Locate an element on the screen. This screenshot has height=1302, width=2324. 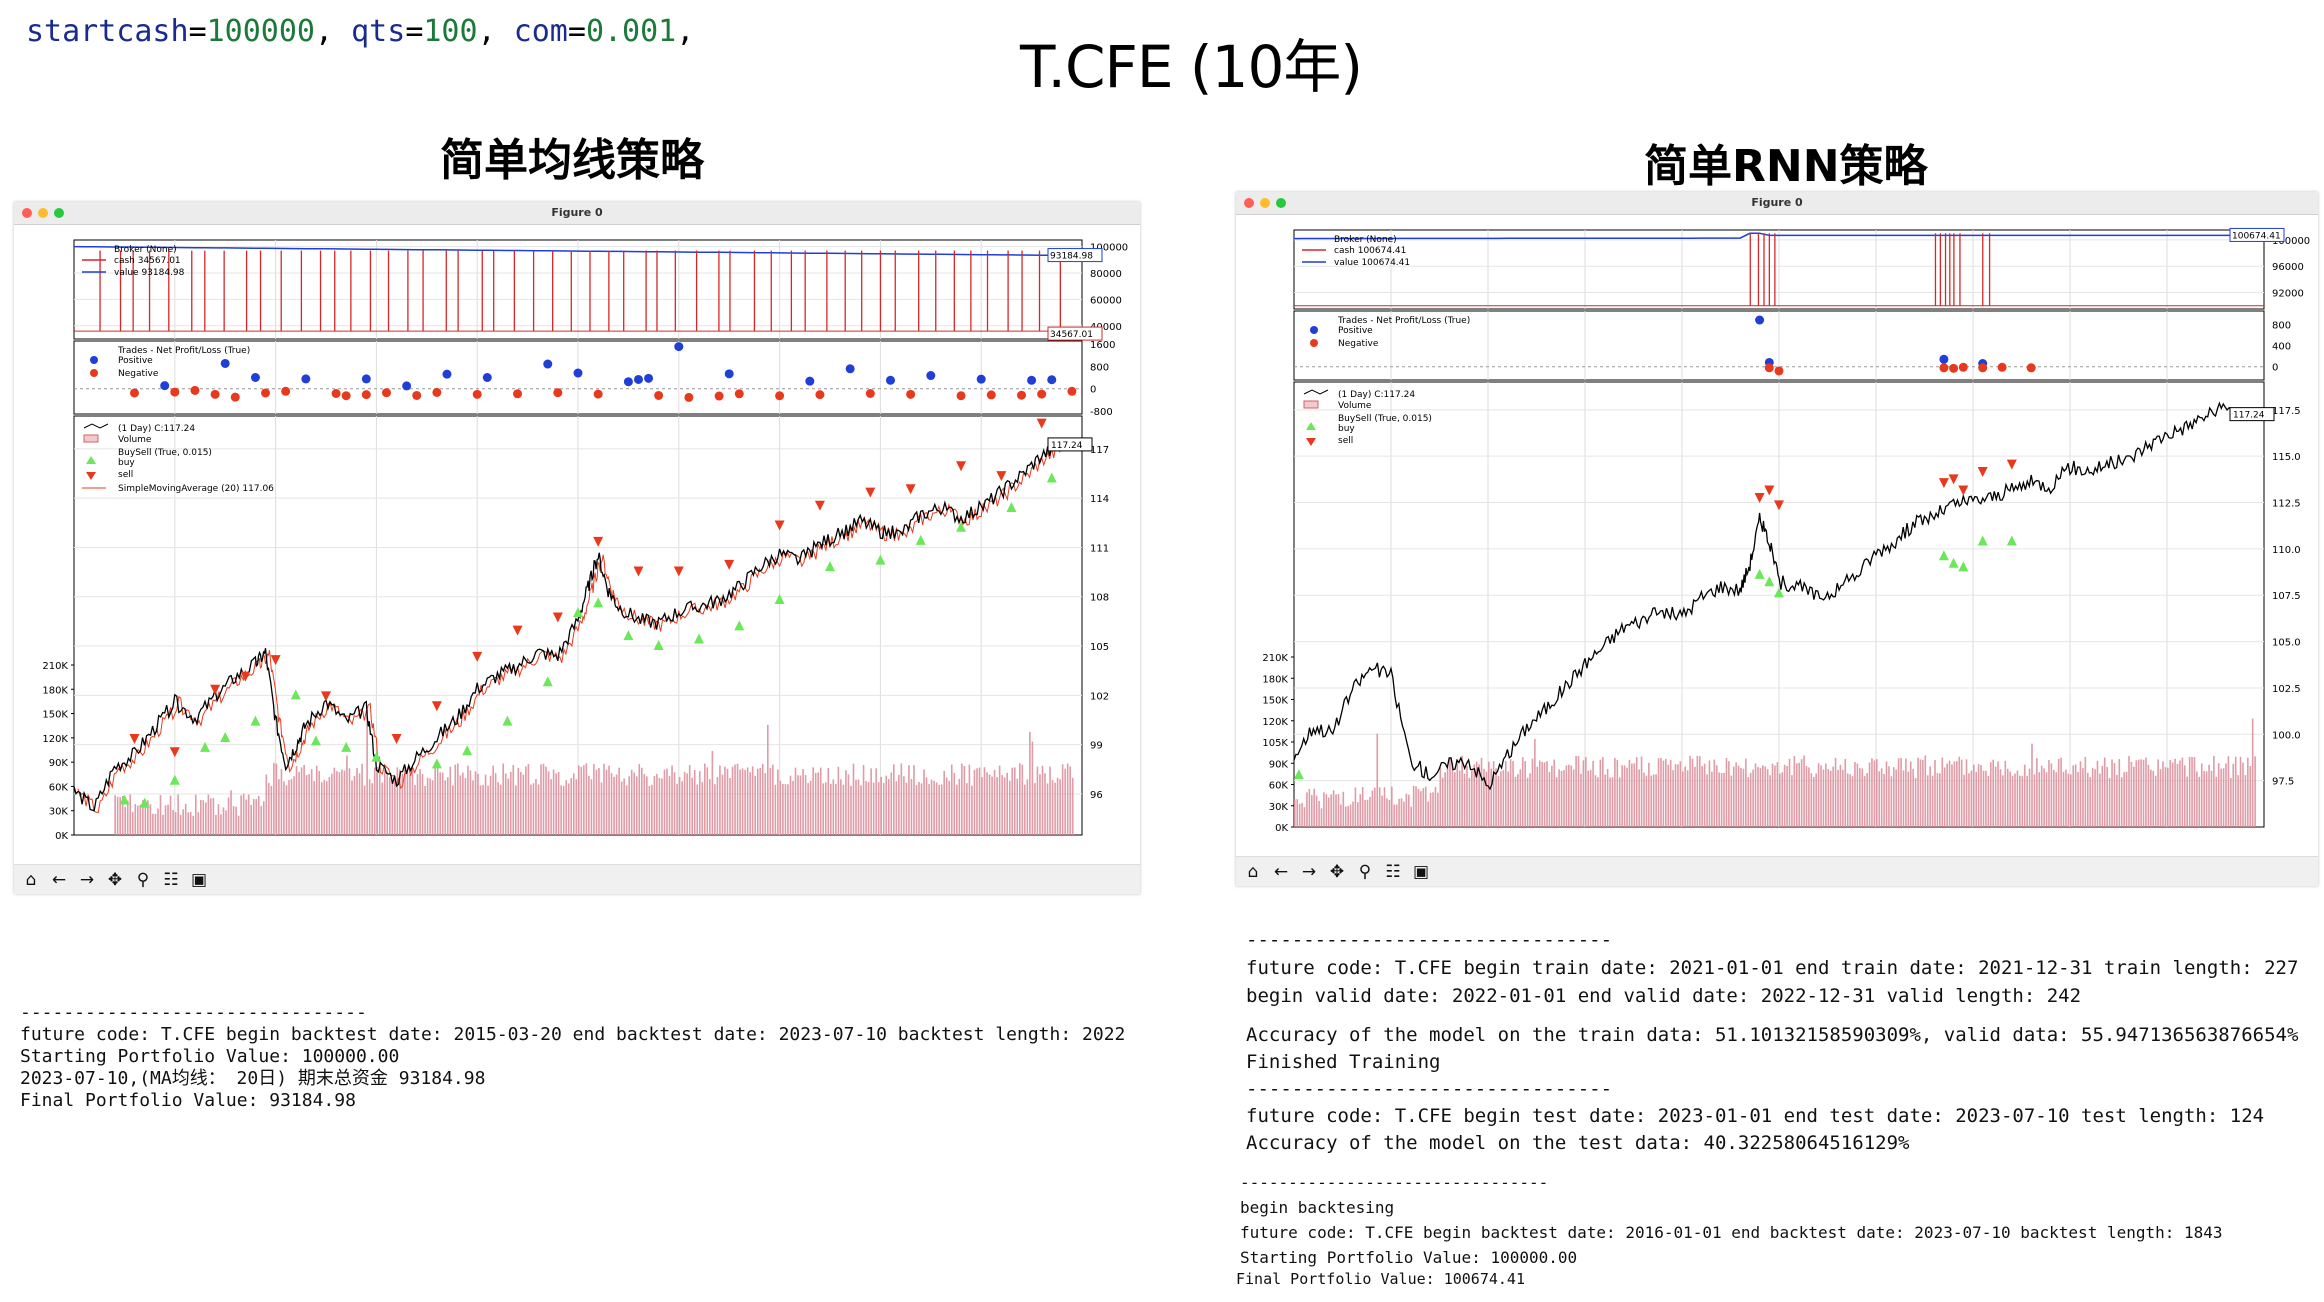
trades-ytick-label: 800 is located at coordinates (1099, 367).